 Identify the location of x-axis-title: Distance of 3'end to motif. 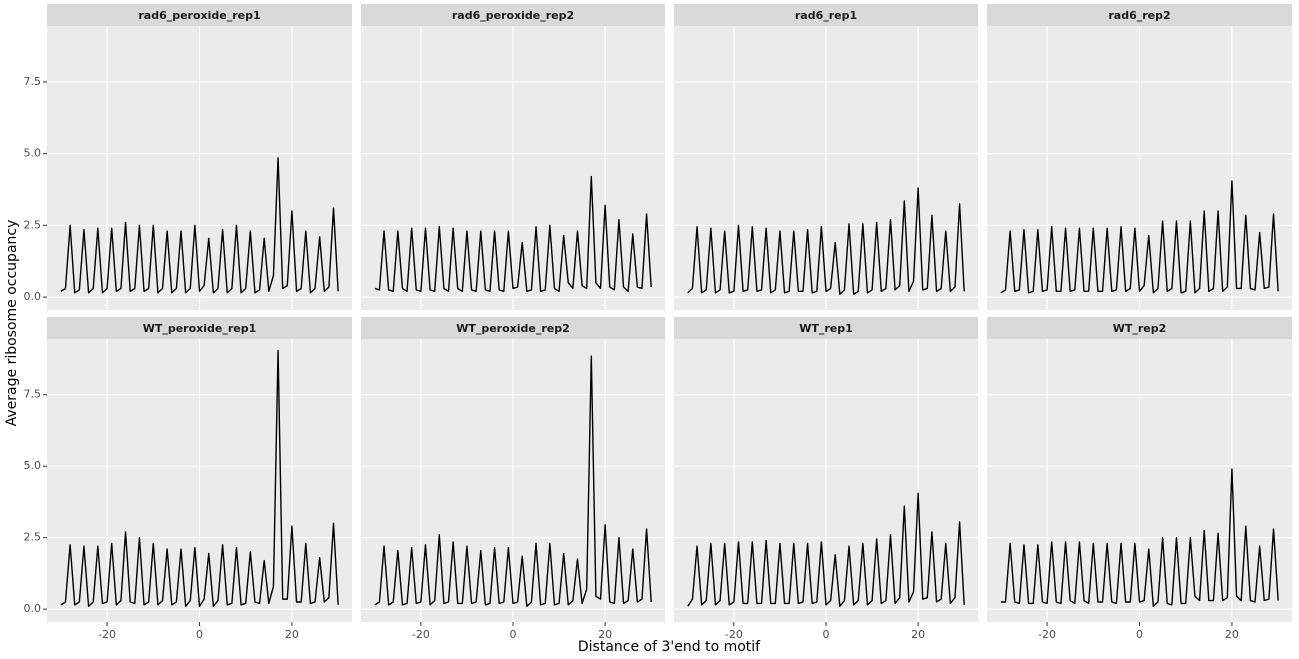
(669, 647).